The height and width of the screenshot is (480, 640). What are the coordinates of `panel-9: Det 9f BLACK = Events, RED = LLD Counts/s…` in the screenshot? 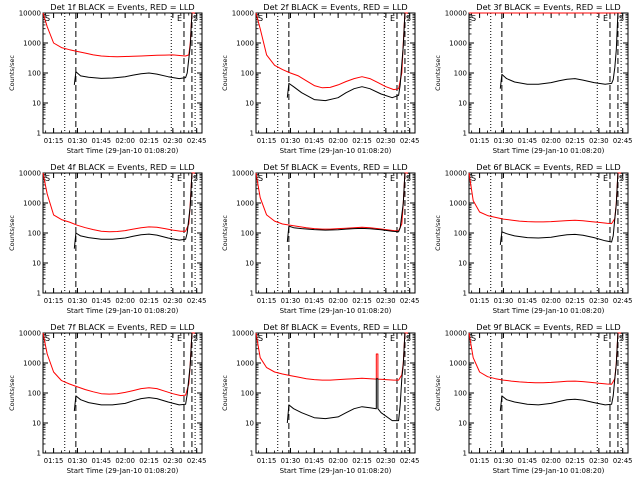 It's located at (533, 398).